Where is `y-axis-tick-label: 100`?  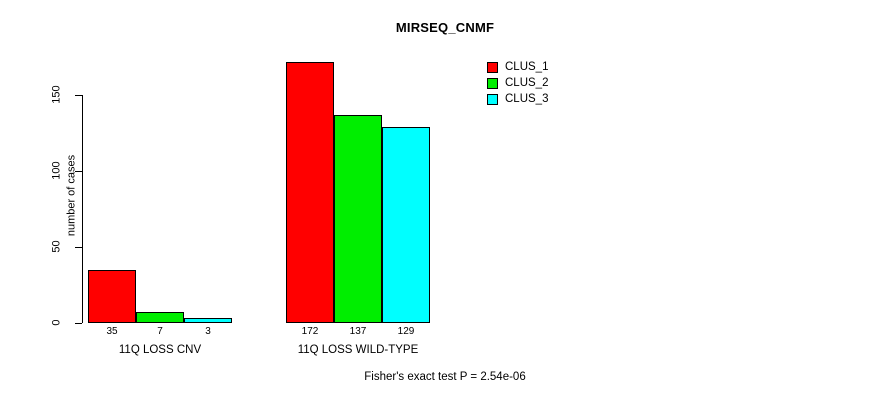
y-axis-tick-label: 100 is located at coordinates (56, 170).